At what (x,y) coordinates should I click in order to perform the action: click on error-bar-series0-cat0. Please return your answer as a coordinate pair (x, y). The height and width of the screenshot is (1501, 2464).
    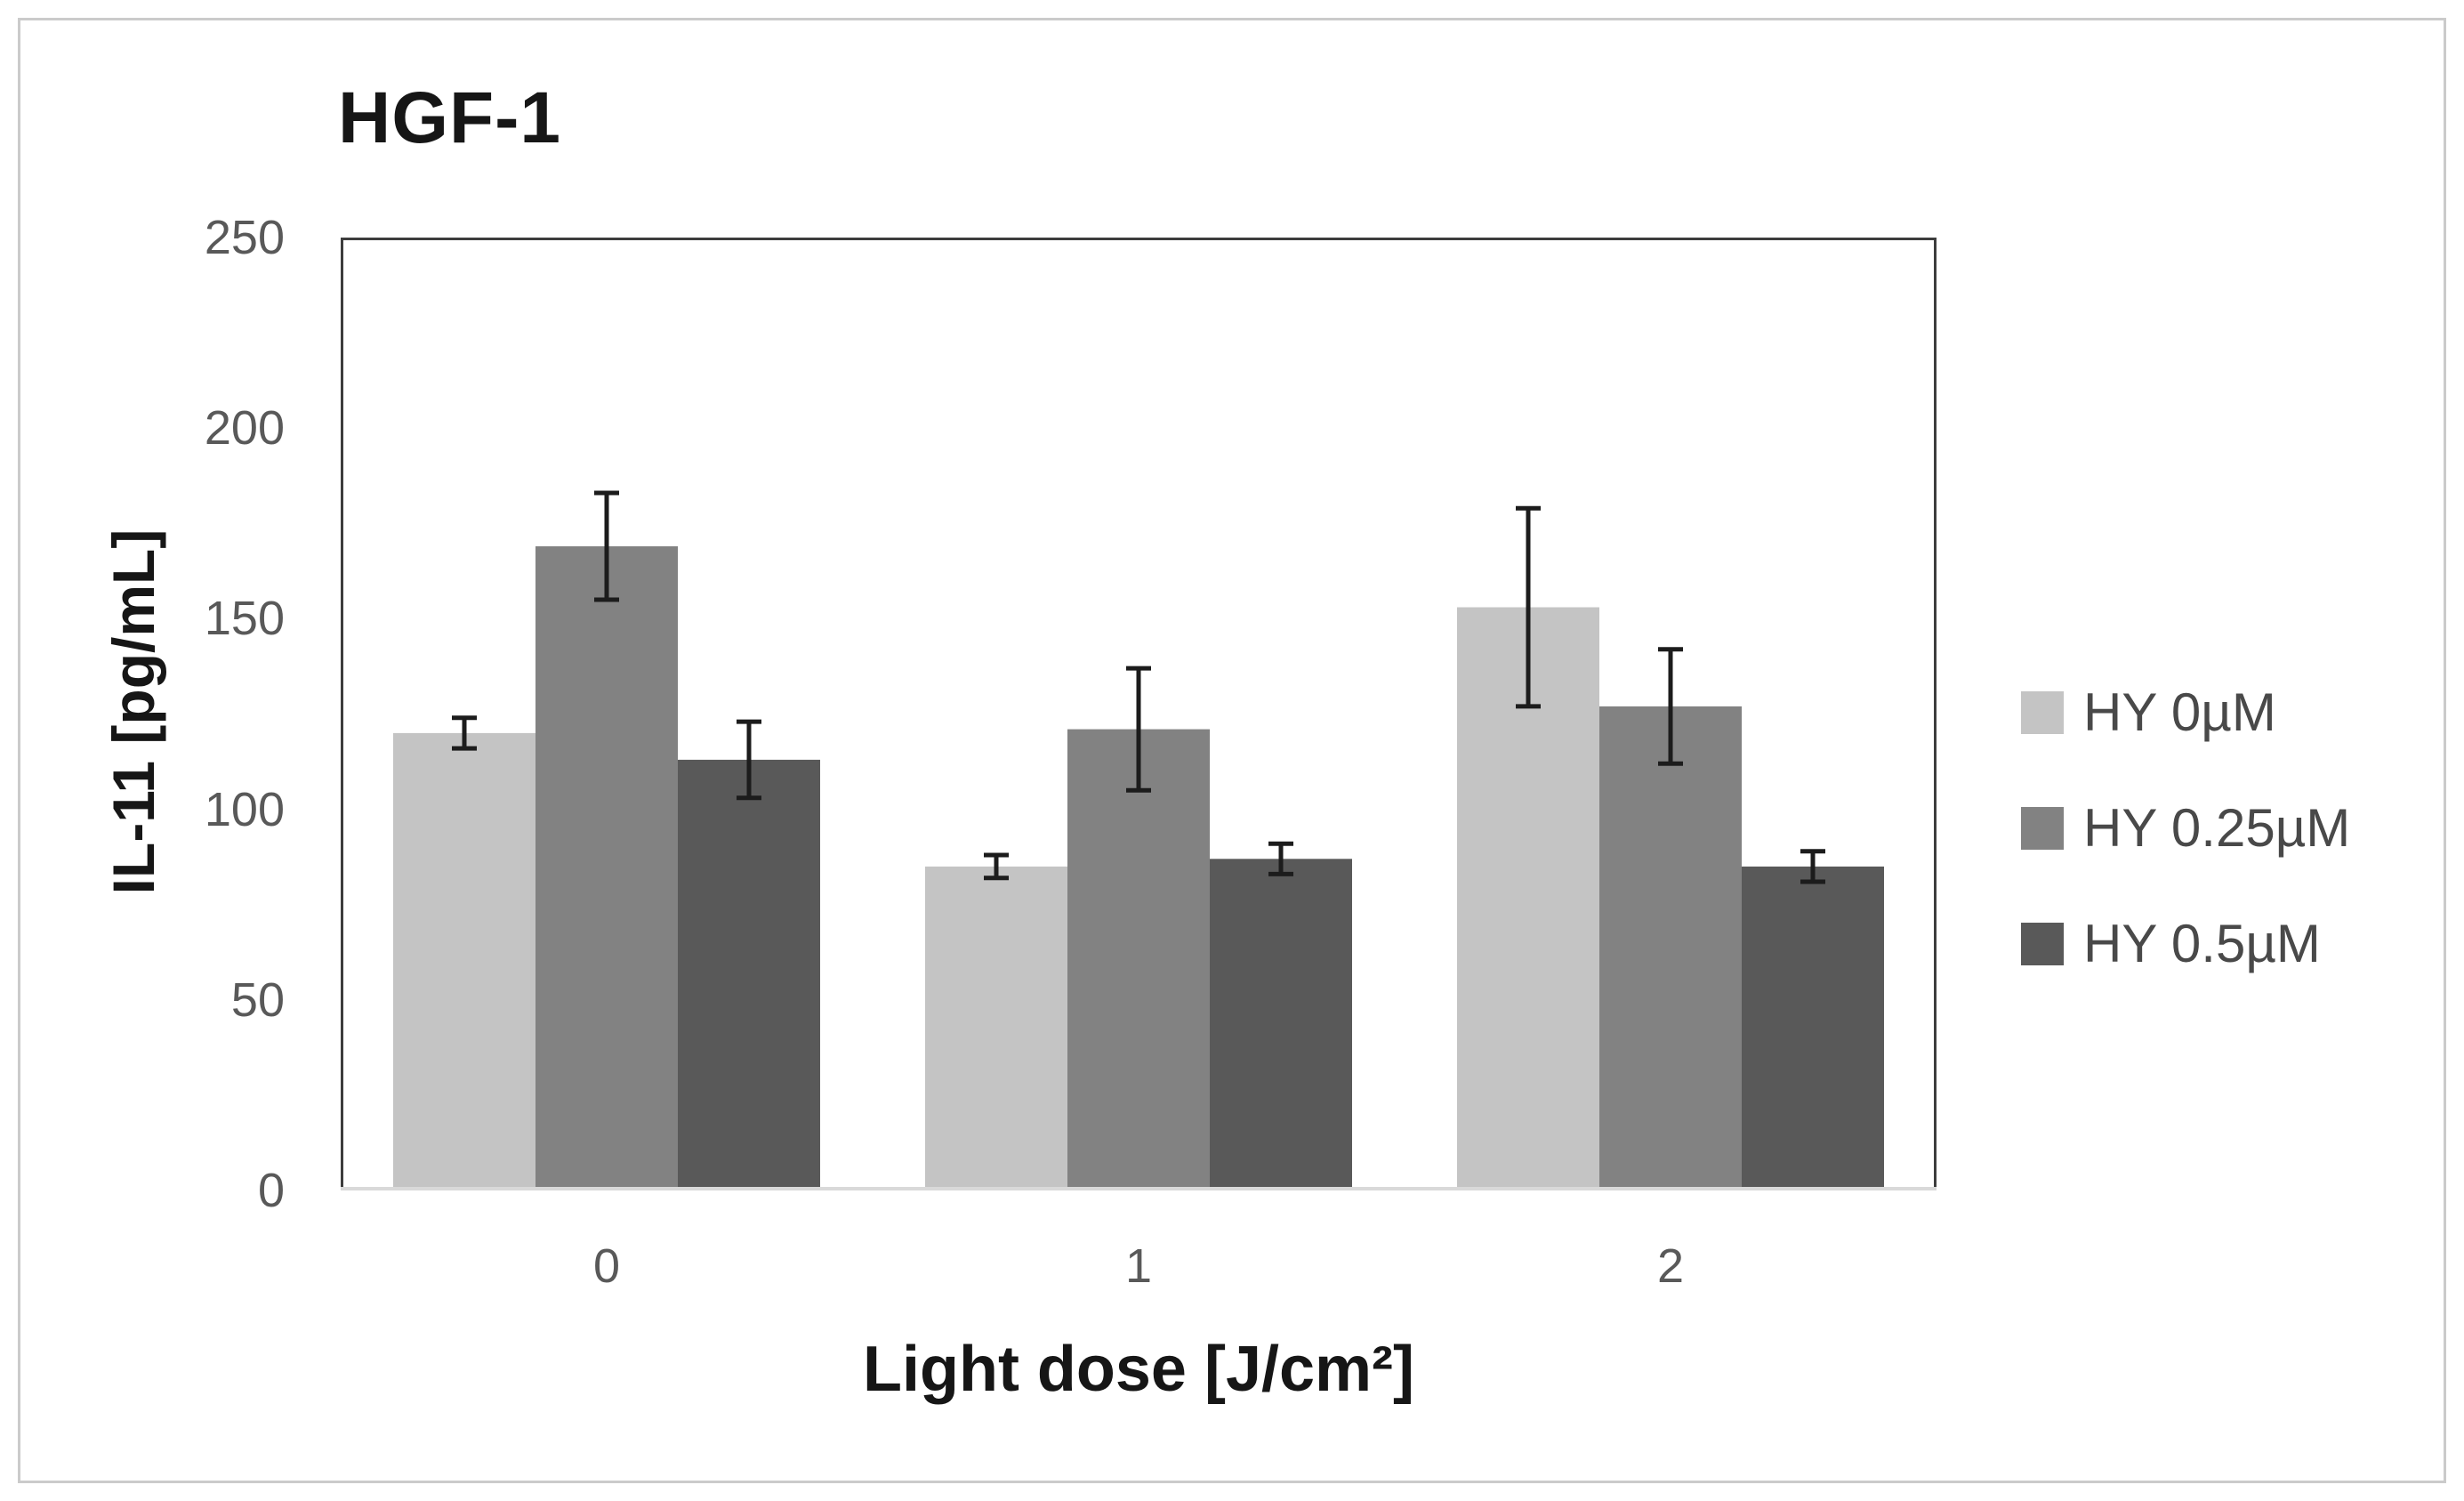
    Looking at the image, I should click on (465, 733).